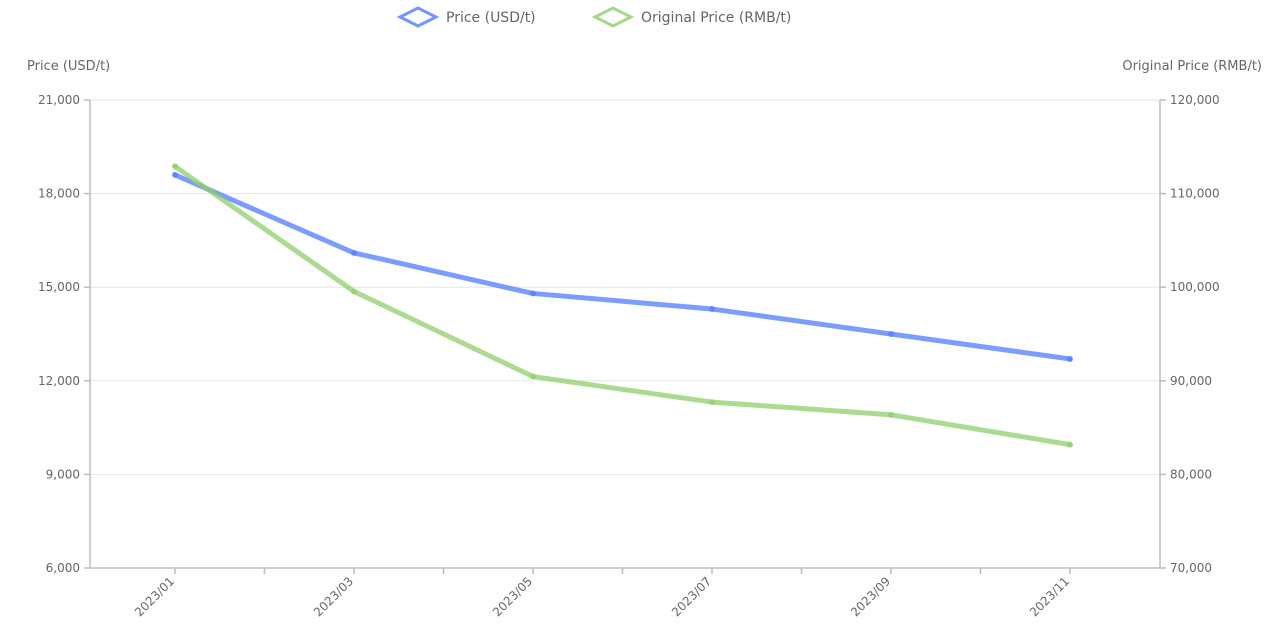  I want to click on left-tick-label: 9,000, so click(63, 474).